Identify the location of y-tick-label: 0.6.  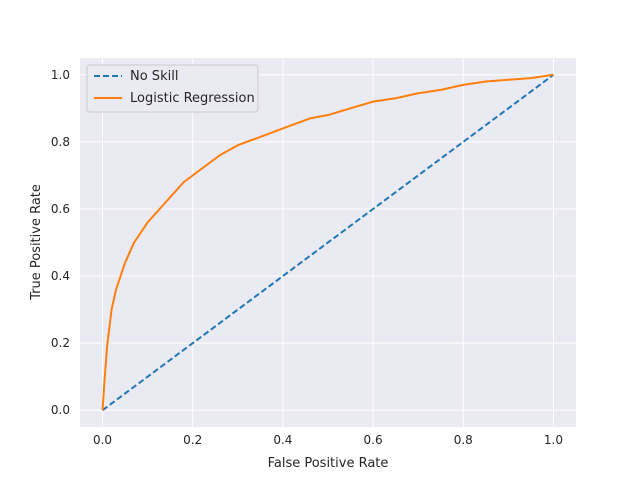
(60, 209).